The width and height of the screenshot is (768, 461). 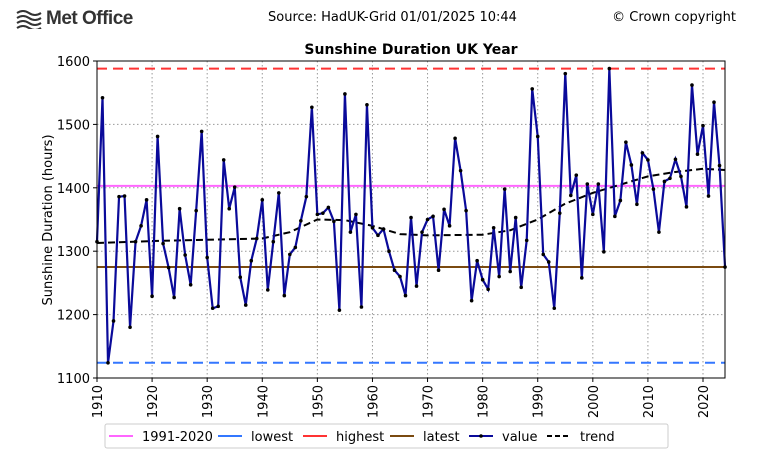 I want to click on y-tick-label: 1600, so click(x=73, y=62).